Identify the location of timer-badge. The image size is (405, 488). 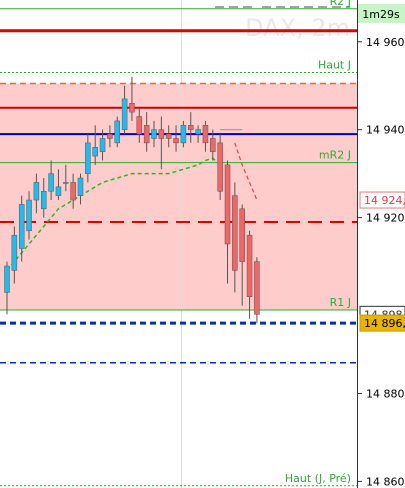
(381, 13).